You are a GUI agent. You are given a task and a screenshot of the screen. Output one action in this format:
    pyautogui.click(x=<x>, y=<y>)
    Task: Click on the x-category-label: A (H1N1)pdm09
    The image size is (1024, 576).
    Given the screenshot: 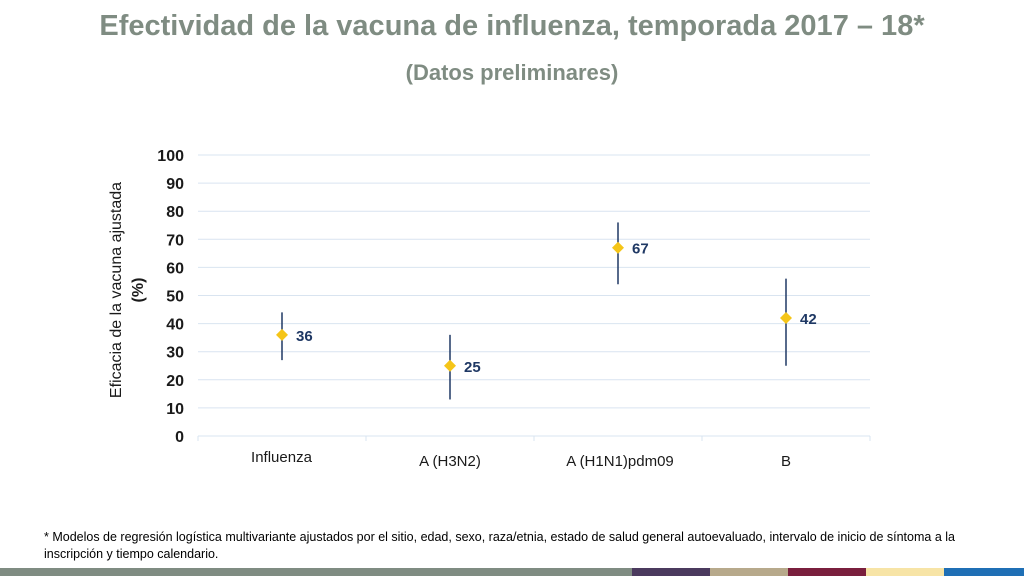 What is the action you would take?
    pyautogui.click(x=620, y=461)
    